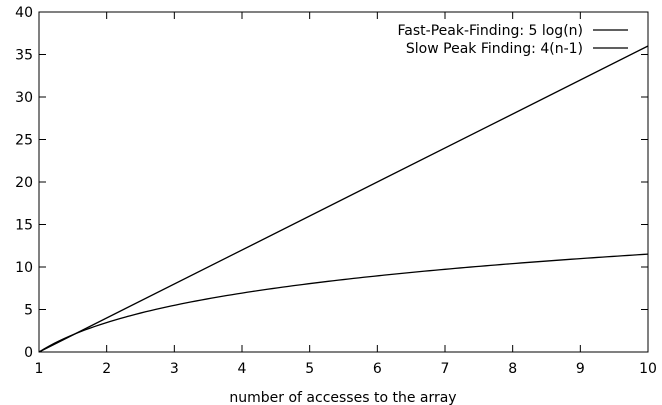 This screenshot has width=662, height=405. What do you see at coordinates (24, 56) in the screenshot?
I see `y-tick-label: 35` at bounding box center [24, 56].